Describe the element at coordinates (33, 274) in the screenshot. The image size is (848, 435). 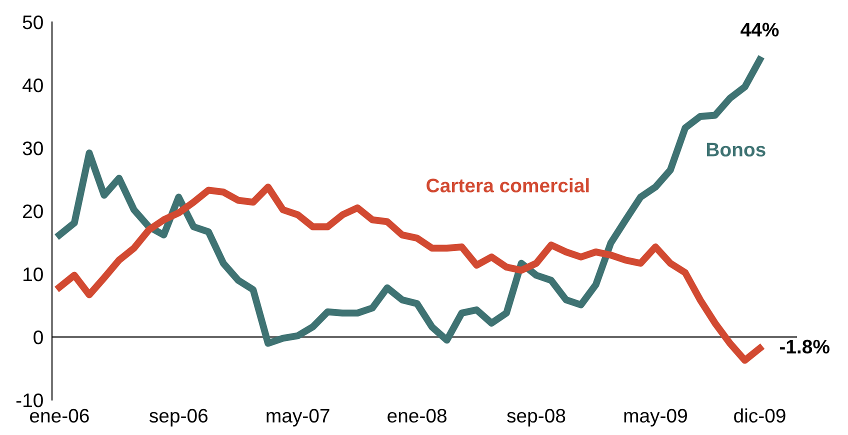
I see `y-tick-label: 10` at that location.